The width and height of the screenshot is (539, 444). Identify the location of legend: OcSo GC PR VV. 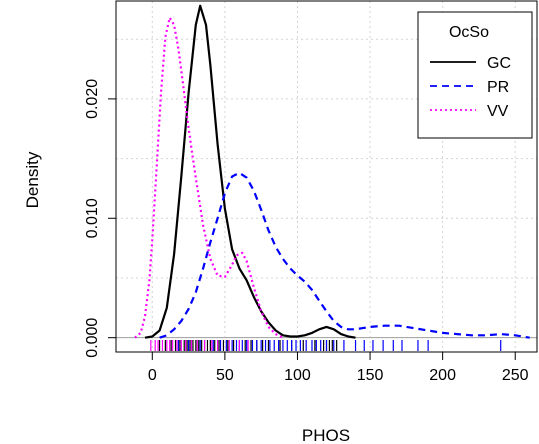
(475, 75).